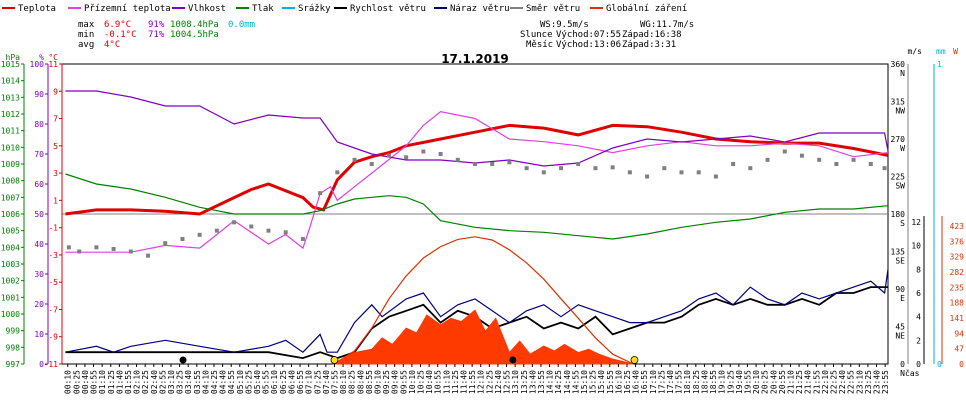 The height and width of the screenshot is (400, 966). I want to click on wind-tick-label: 10, so click(916, 246).